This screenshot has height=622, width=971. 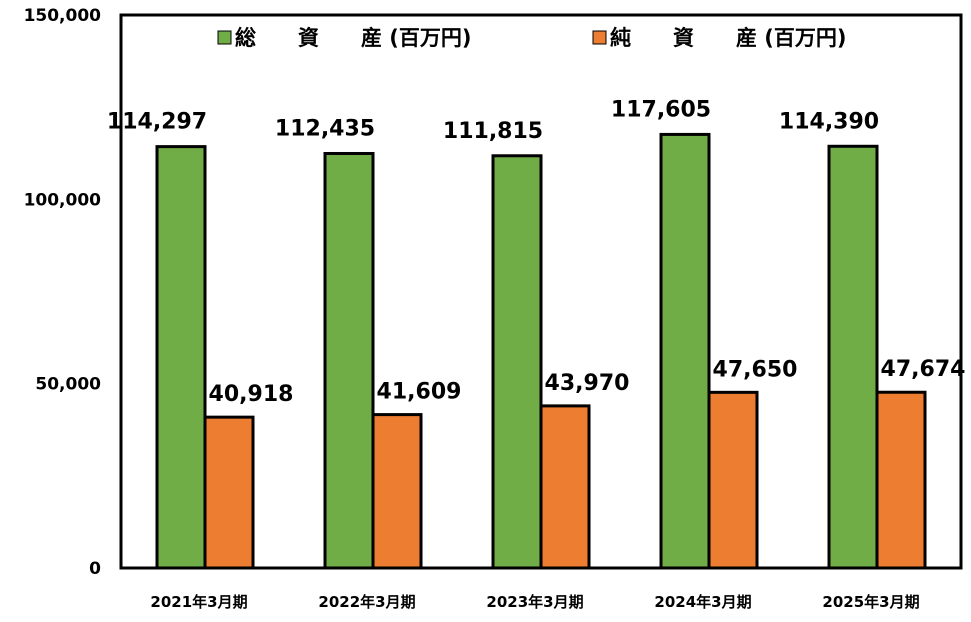 What do you see at coordinates (366, 602) in the screenshot?
I see `x-tick-label: 2022年3月期` at bounding box center [366, 602].